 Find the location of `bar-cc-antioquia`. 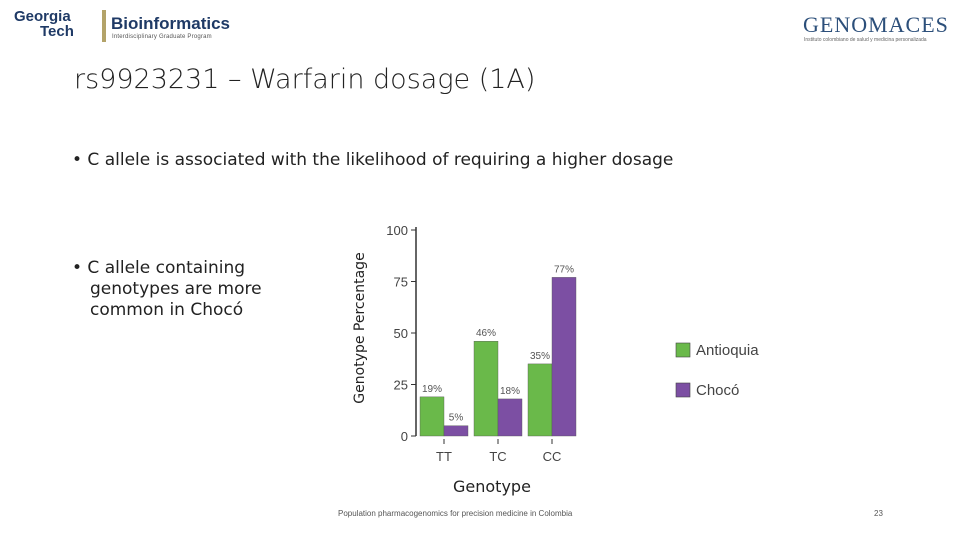

bar-cc-antioquia is located at coordinates (540, 400).